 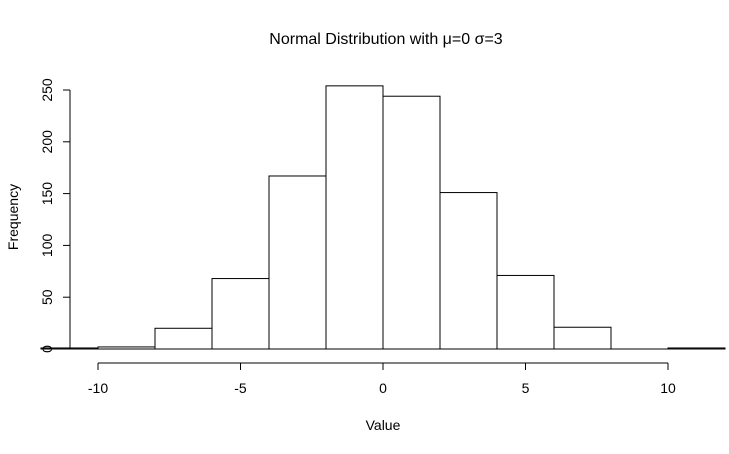 What do you see at coordinates (55, 215) in the screenshot?
I see `y-axis: 0 50 100 150 200 250` at bounding box center [55, 215].